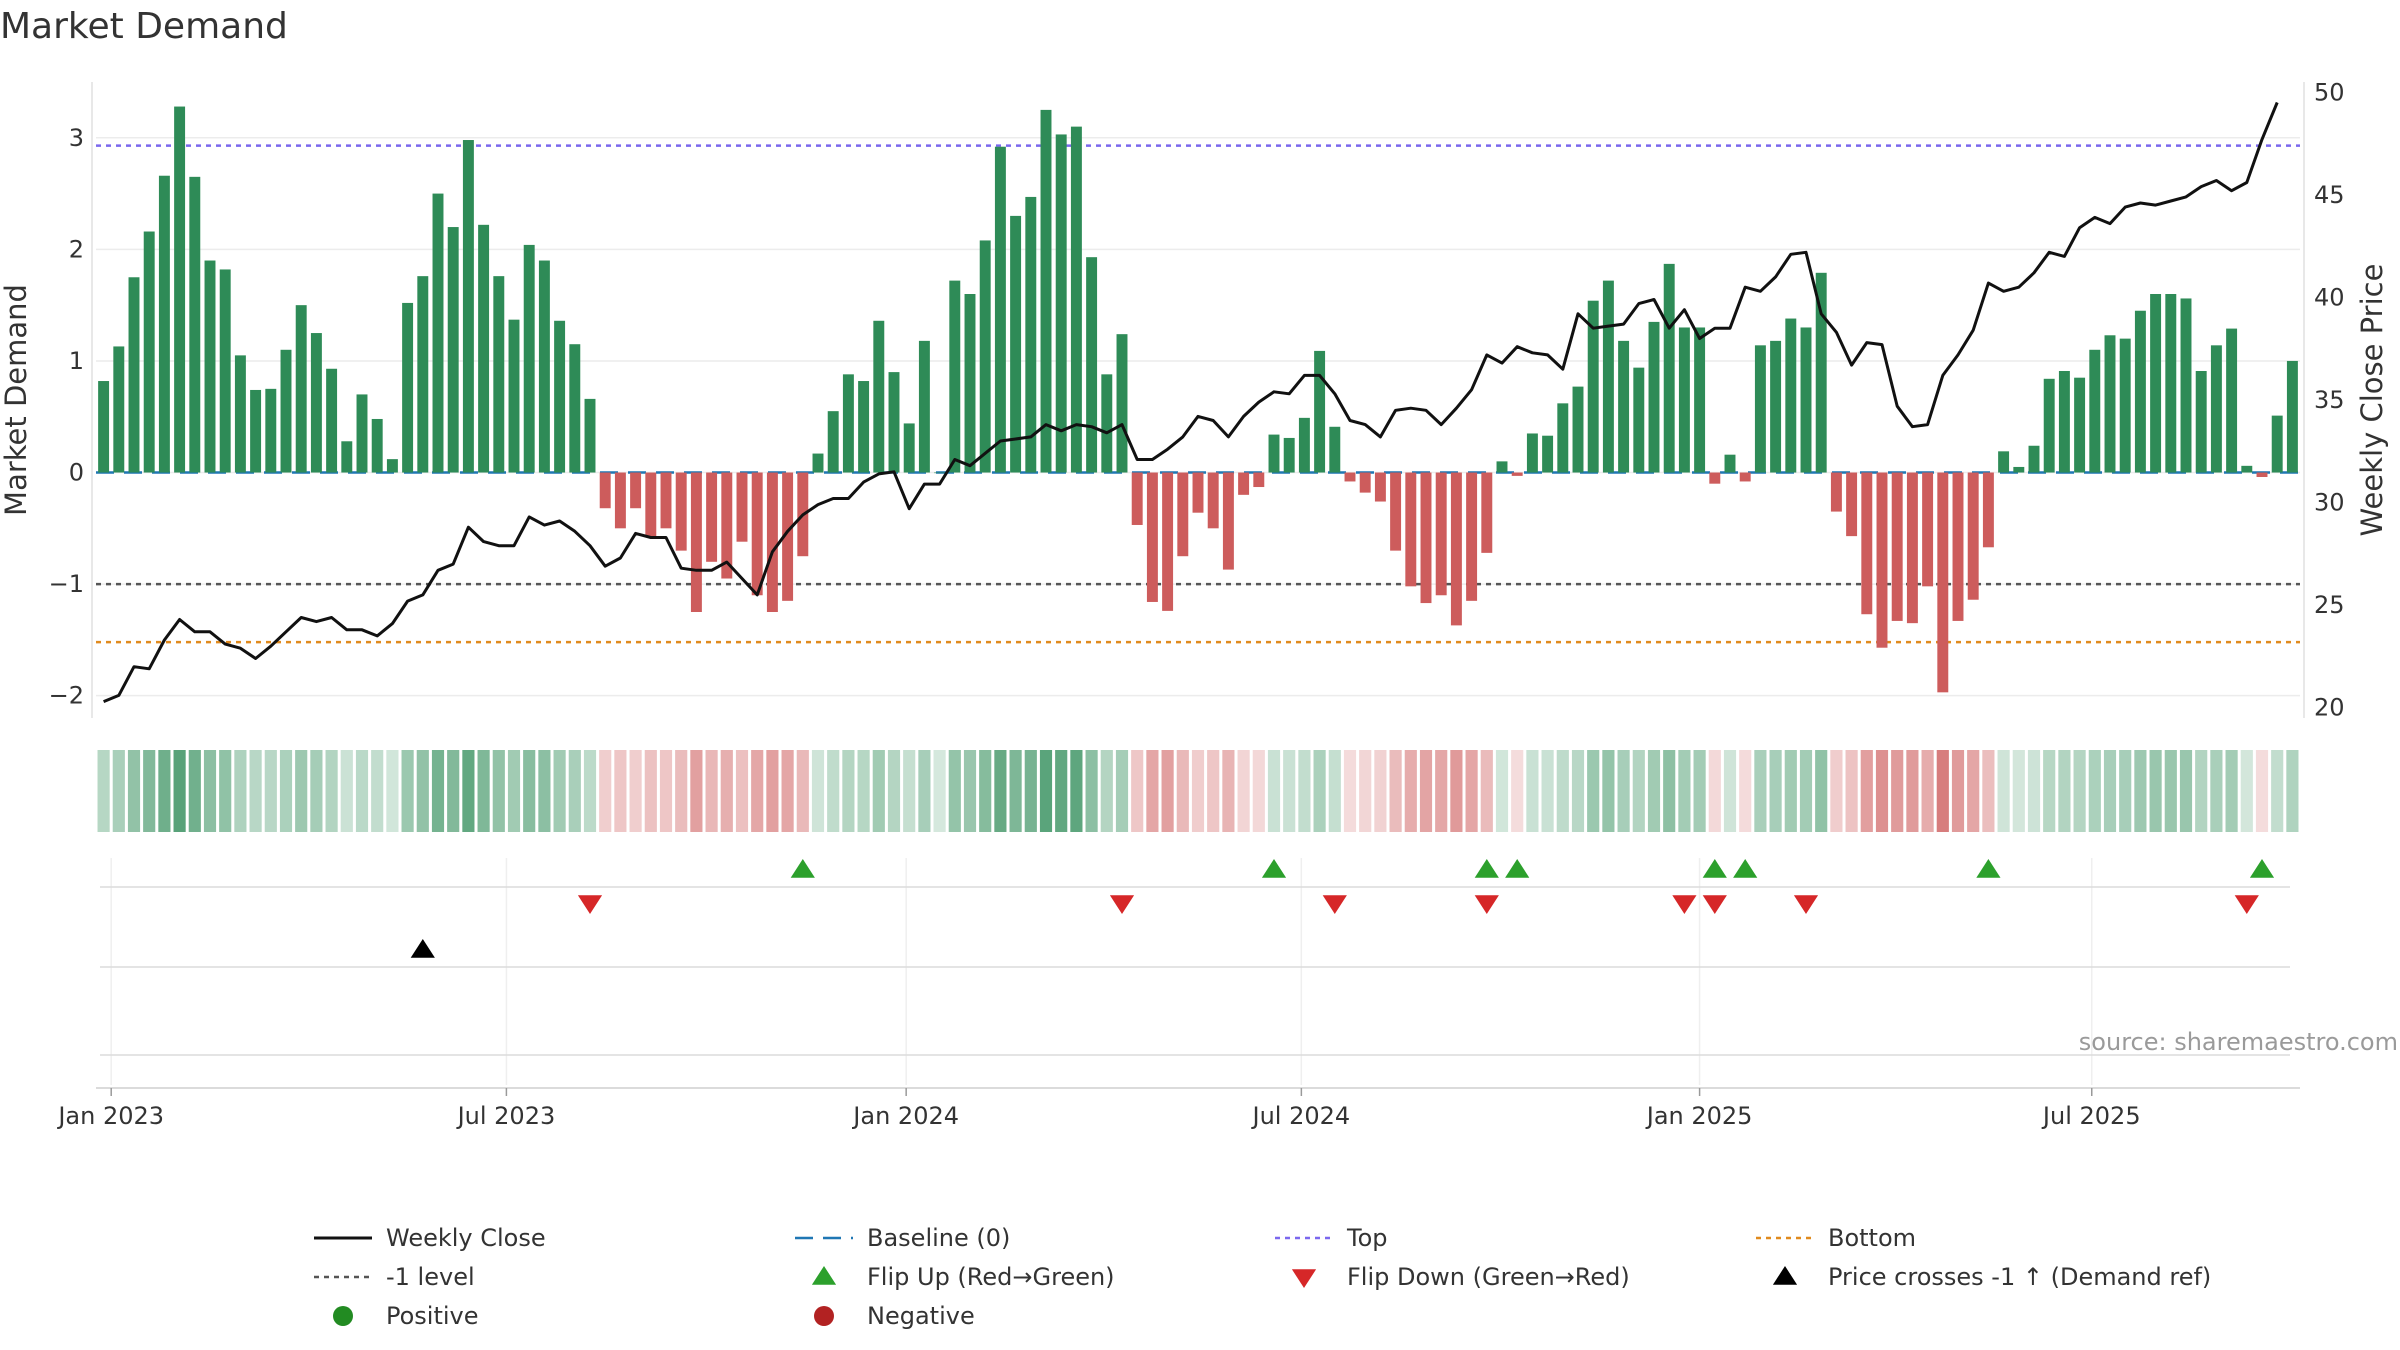 The image size is (2400, 1350). Describe the element at coordinates (76, 473) in the screenshot. I see `left-tick-label: 0` at that location.